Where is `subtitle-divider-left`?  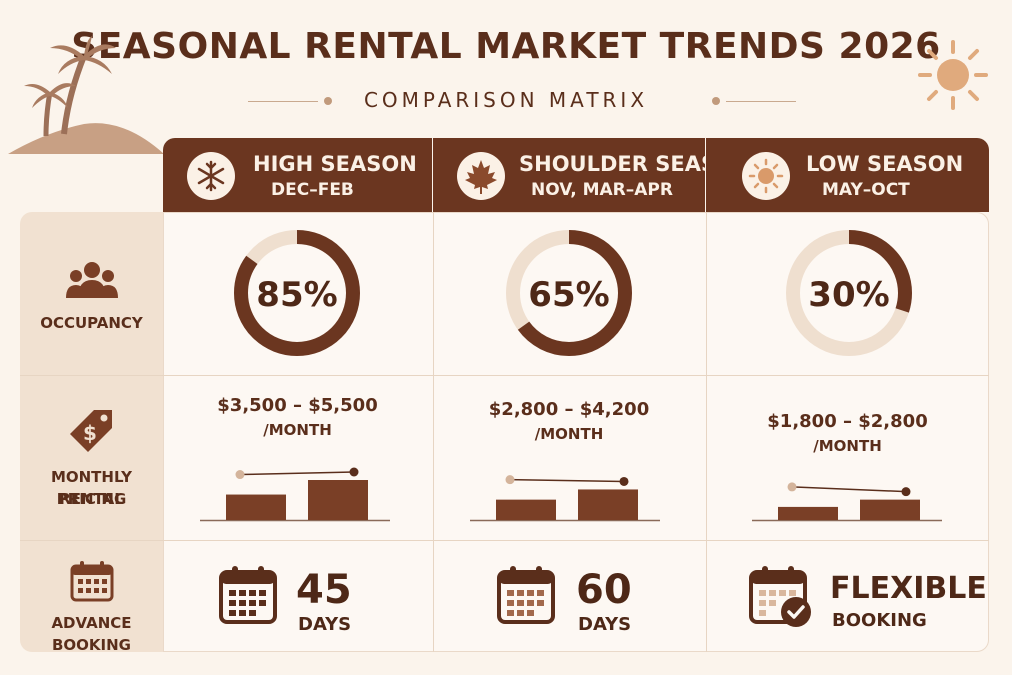
subtitle-divider-left is located at coordinates (283, 101).